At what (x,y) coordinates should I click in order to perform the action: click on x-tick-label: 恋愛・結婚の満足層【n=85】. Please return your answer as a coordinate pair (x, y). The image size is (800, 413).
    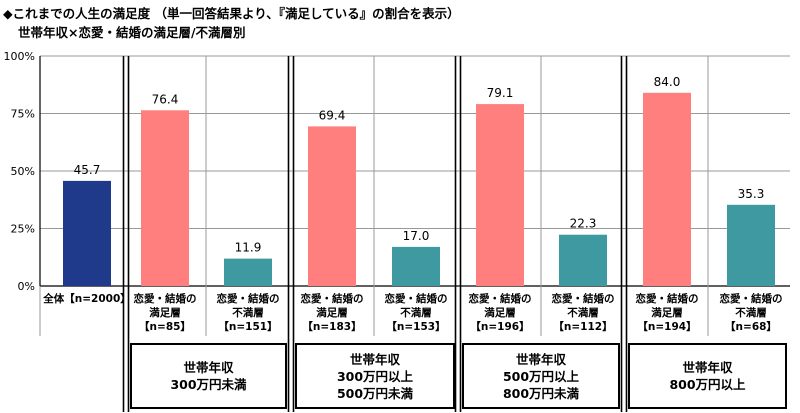
    Looking at the image, I should click on (165, 312).